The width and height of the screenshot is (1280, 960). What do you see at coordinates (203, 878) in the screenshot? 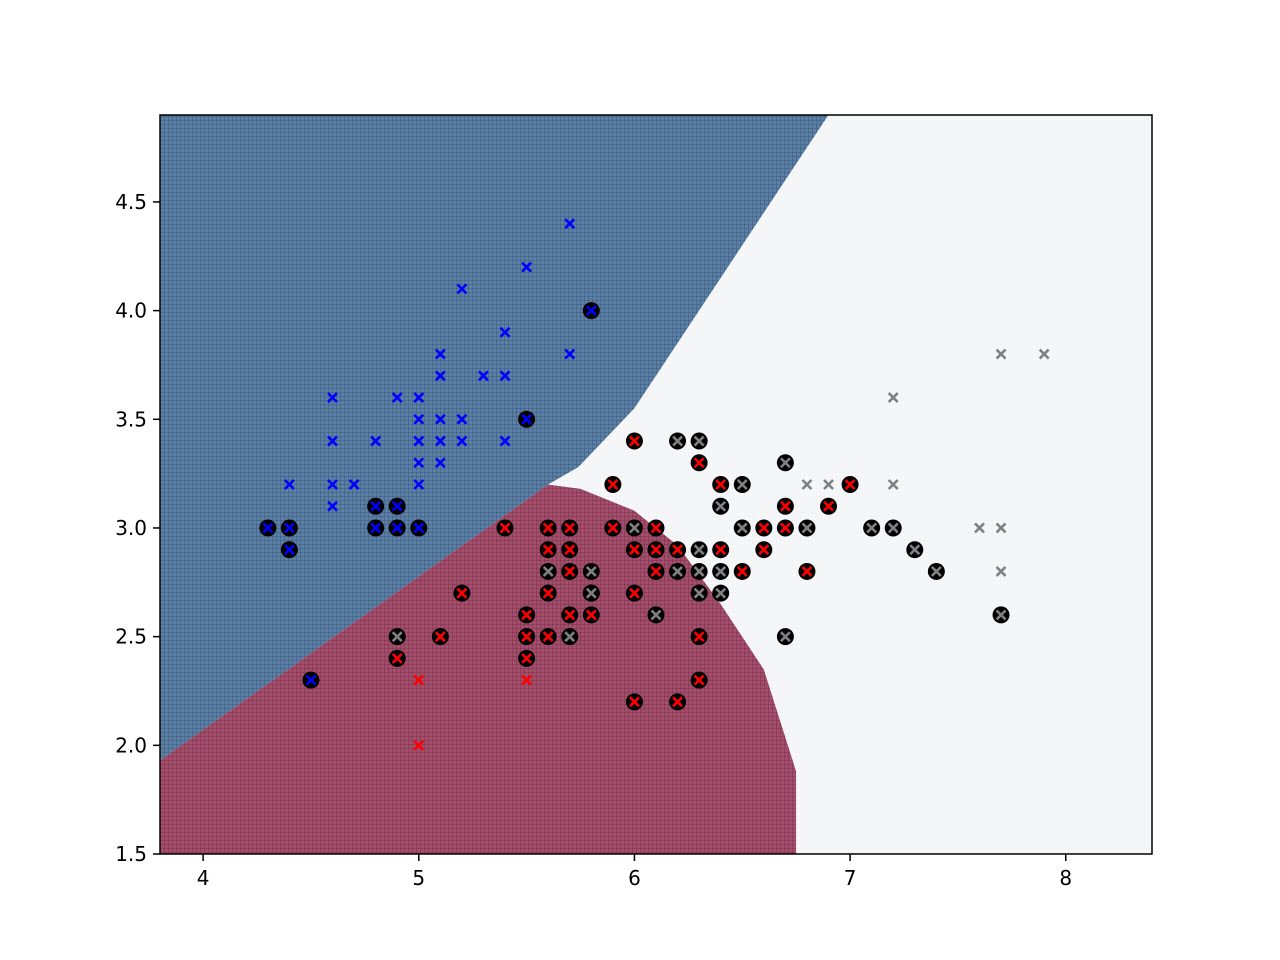
I see `x-tick-label: 4` at bounding box center [203, 878].